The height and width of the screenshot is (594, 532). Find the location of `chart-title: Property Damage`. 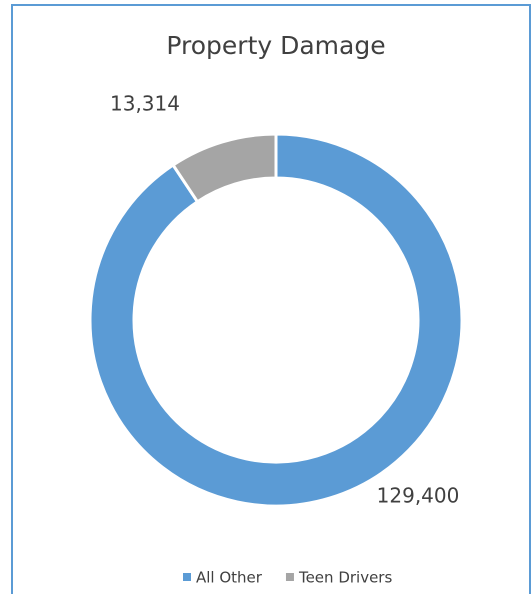

chart-title: Property Damage is located at coordinates (275, 45).